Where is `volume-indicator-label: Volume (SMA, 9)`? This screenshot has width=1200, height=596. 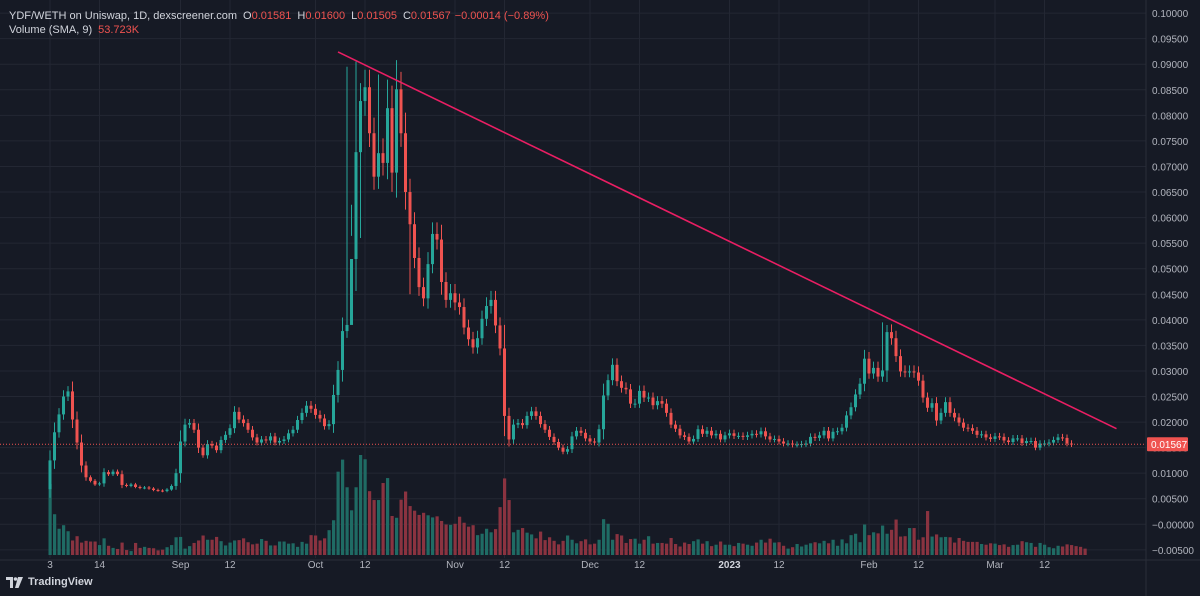
volume-indicator-label: Volume (SMA, 9) is located at coordinates (51, 30).